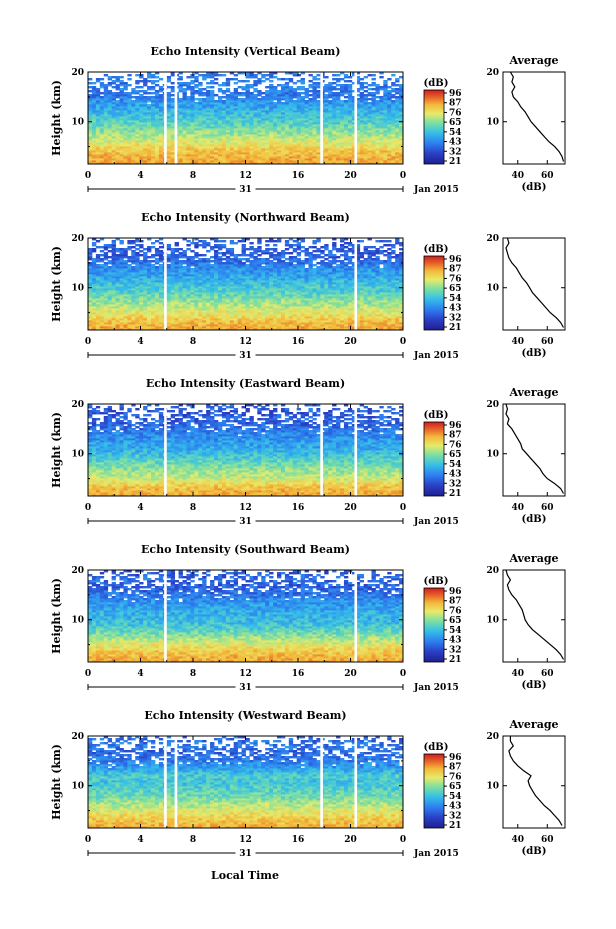 The image size is (616, 929). Describe the element at coordinates (547, 176) in the screenshot. I see `avg-x-tick-label: 60` at that location.